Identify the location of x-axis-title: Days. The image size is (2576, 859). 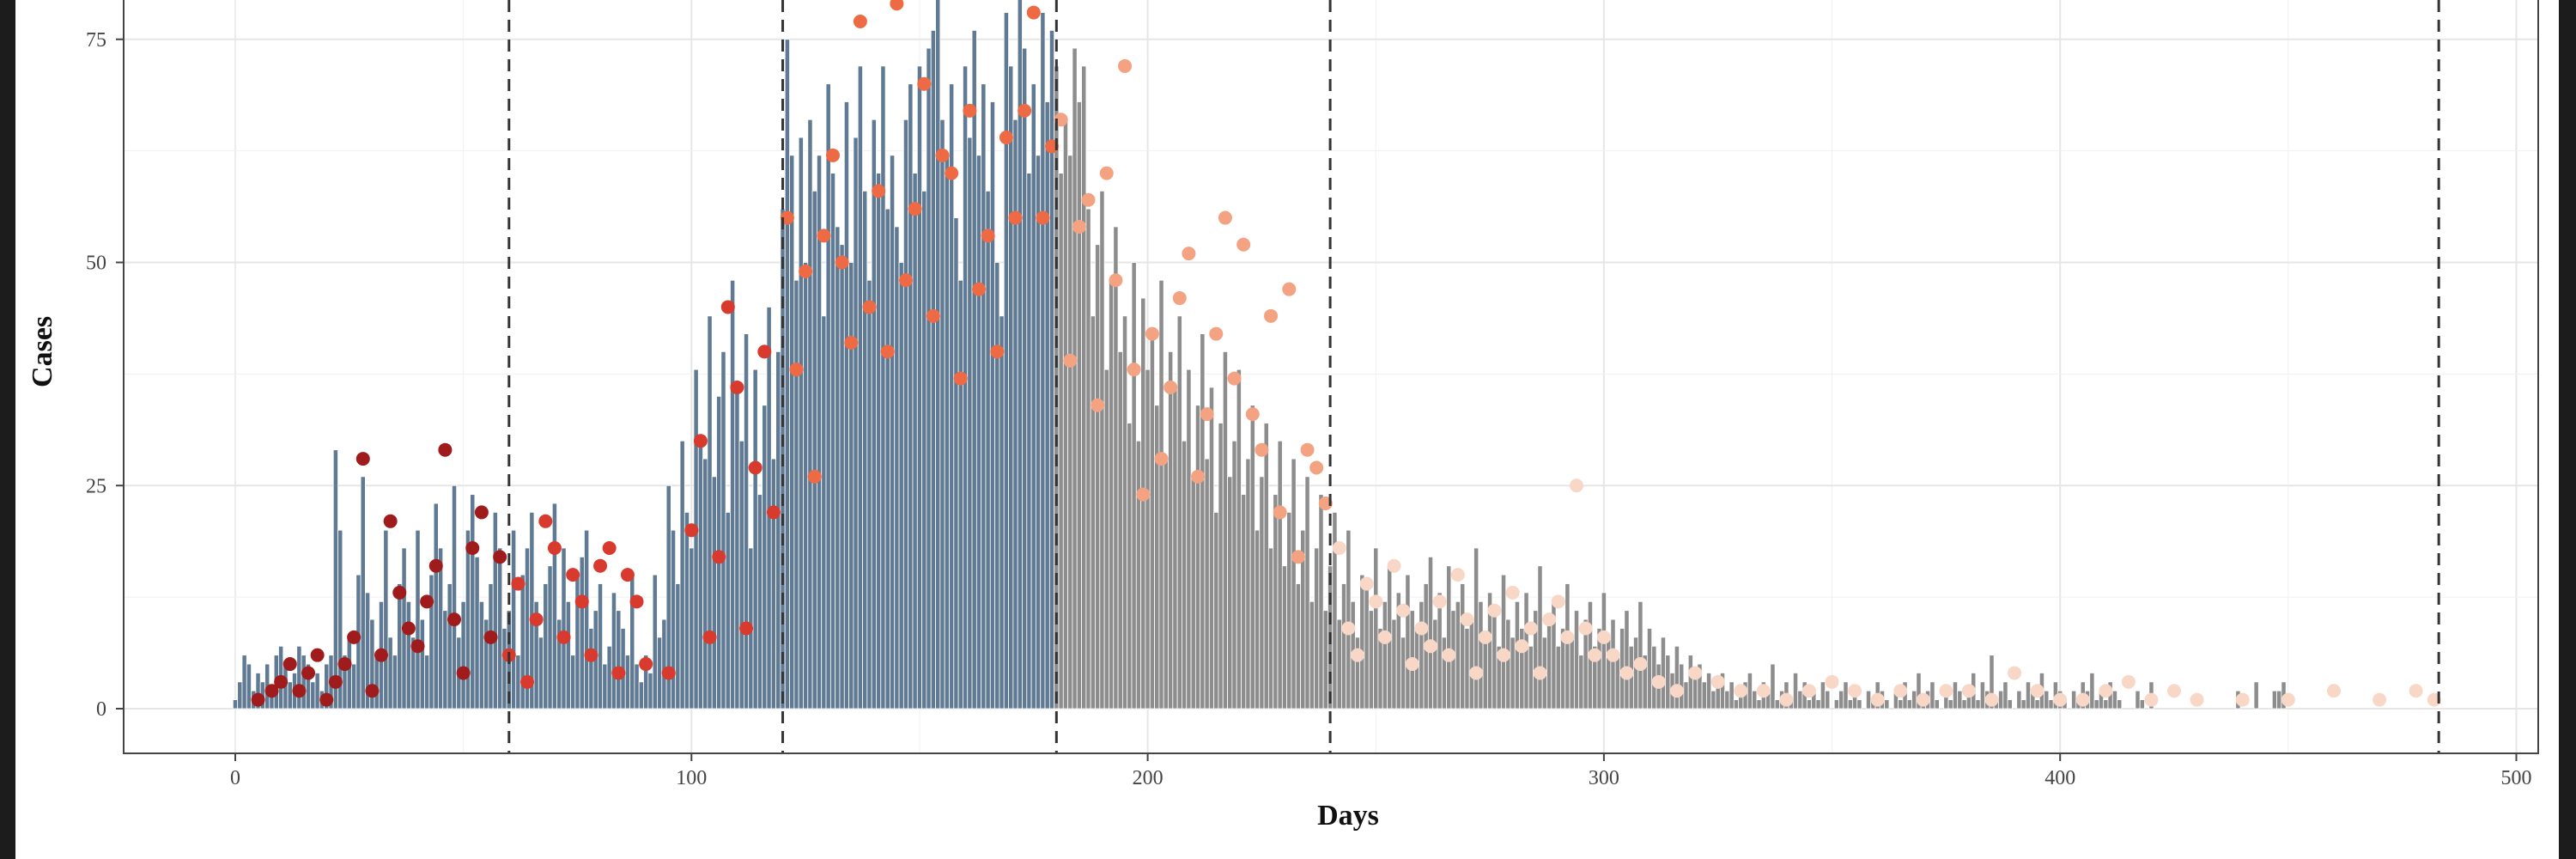
(1348, 816).